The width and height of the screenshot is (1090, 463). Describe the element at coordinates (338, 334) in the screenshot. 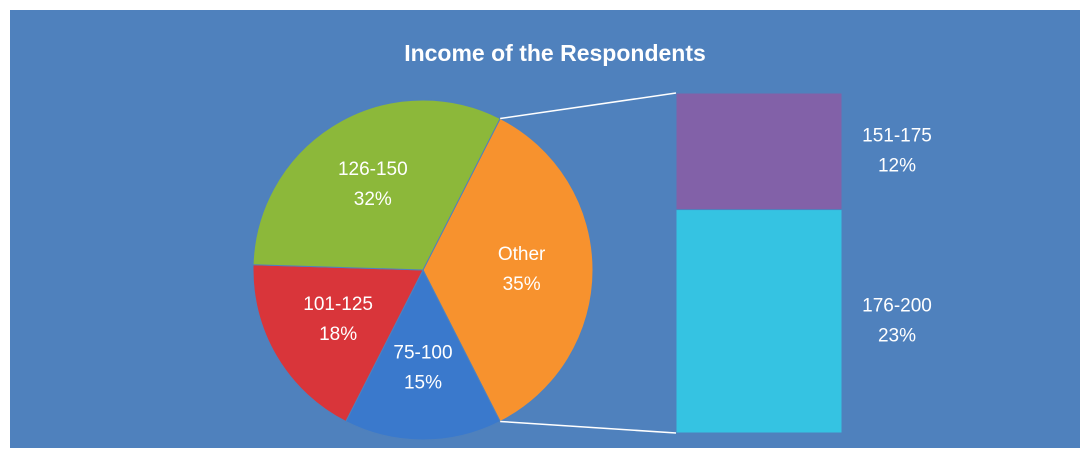

I see `slice-value-label: 18%` at that location.